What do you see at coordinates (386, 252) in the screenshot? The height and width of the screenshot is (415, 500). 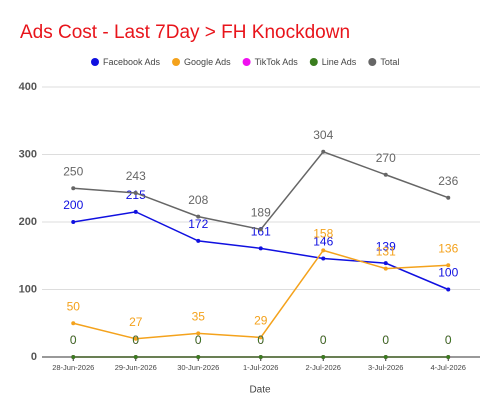 I see `data-label: 131` at bounding box center [386, 252].